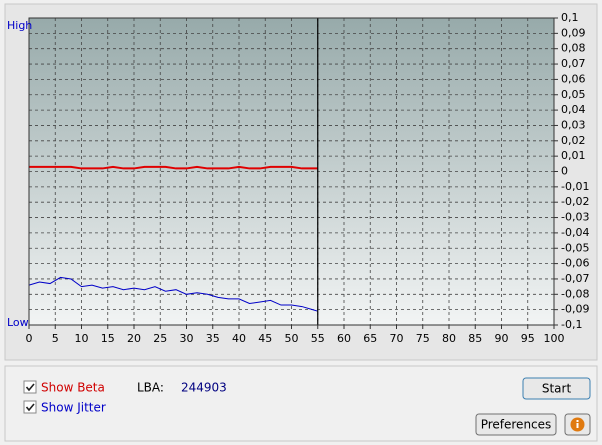  What do you see at coordinates (150, 388) in the screenshot?
I see `lba-label: LBA:` at bounding box center [150, 388].